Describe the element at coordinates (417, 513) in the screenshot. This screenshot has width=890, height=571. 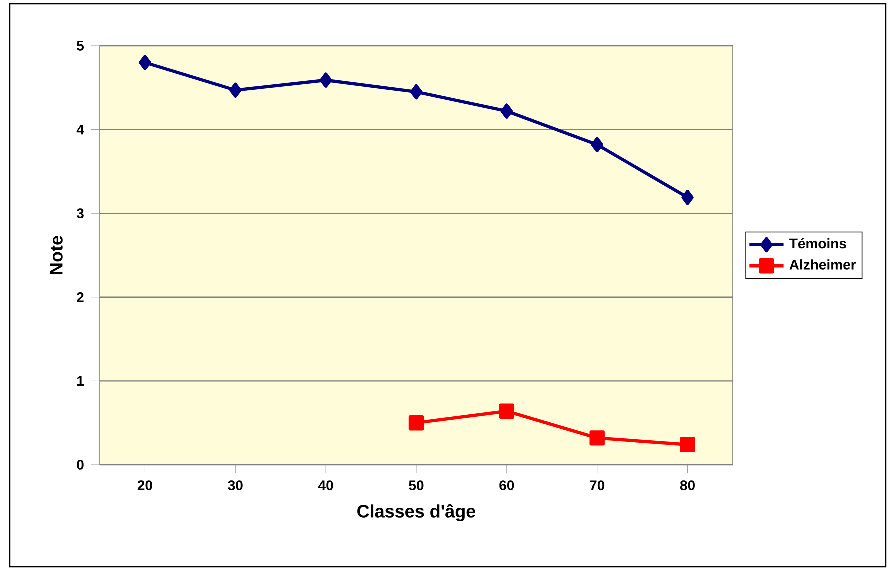
I see `x-axis-title: Classes d'âge` at that location.